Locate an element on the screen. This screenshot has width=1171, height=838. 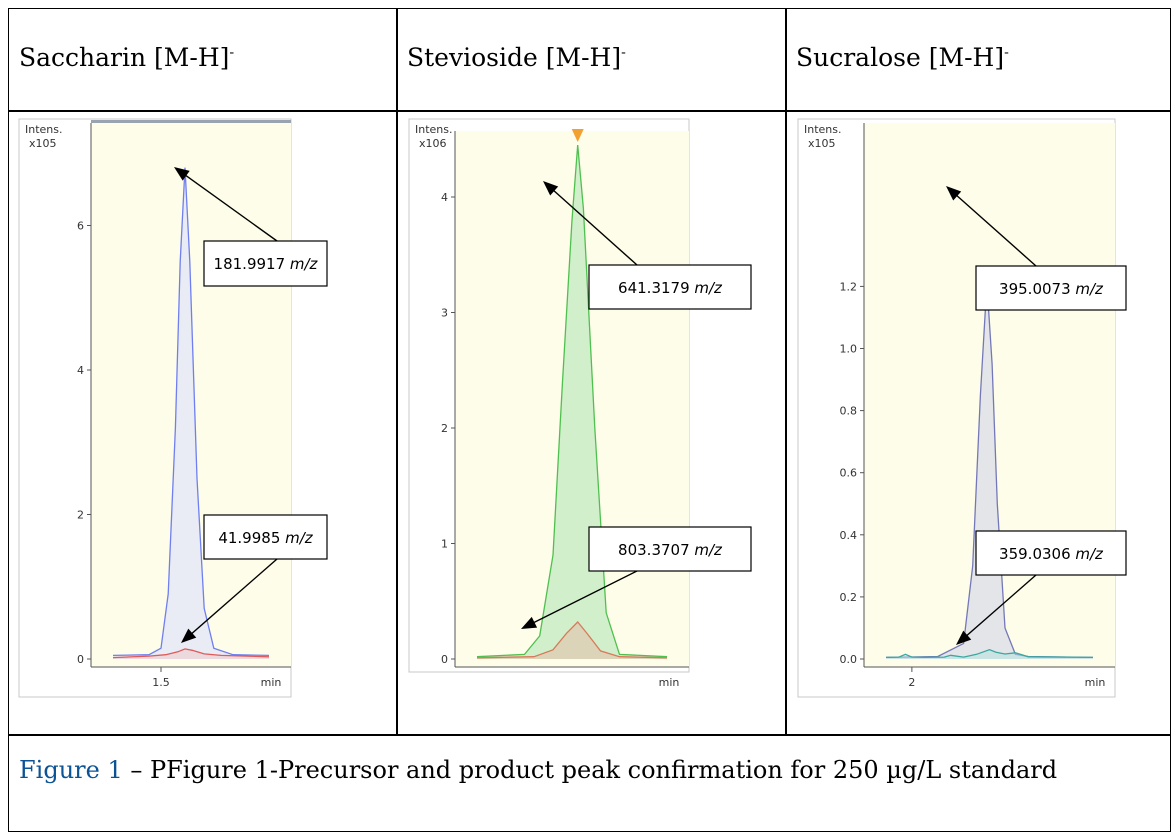
annotation-label: 803.3707 m/z is located at coordinates (670, 550).